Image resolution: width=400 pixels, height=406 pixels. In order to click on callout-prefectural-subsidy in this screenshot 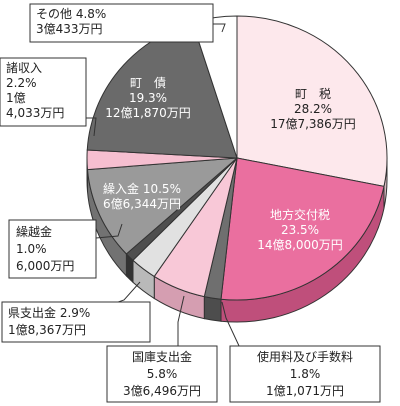, I will do `click(76, 322)`.